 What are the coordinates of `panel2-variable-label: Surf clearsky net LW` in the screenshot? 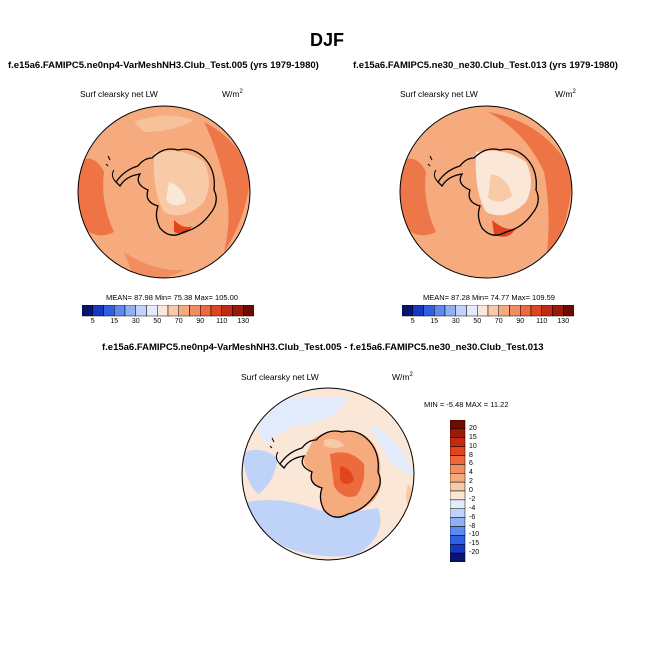 It's located at (439, 94).